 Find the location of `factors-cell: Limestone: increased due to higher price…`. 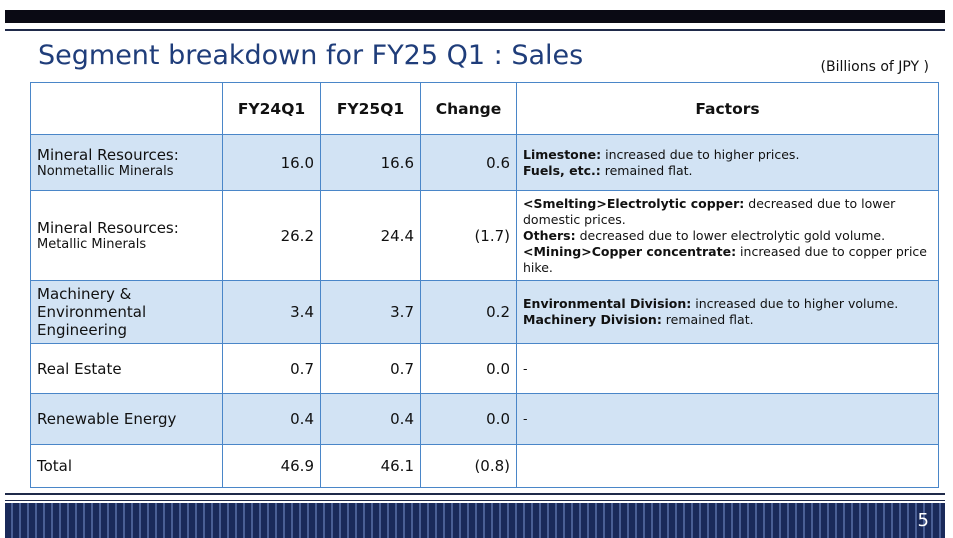

factors-cell: Limestone: increased due to higher price… is located at coordinates (727, 162).